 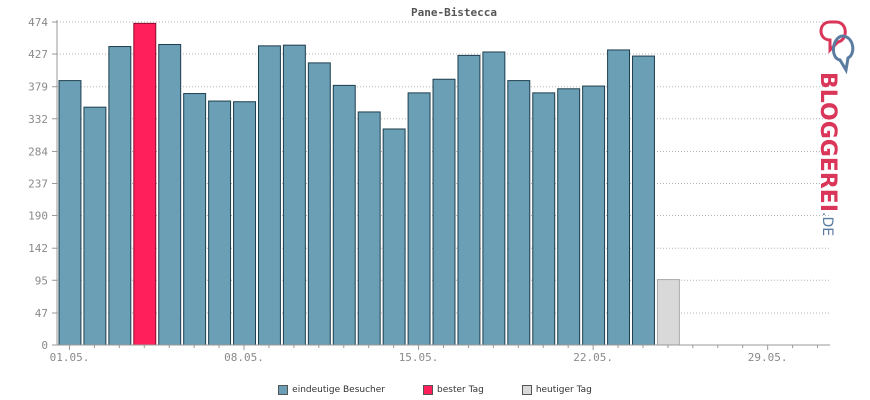 What do you see at coordinates (827, 224) in the screenshot?
I see `logo-suffix: .DE` at bounding box center [827, 224].